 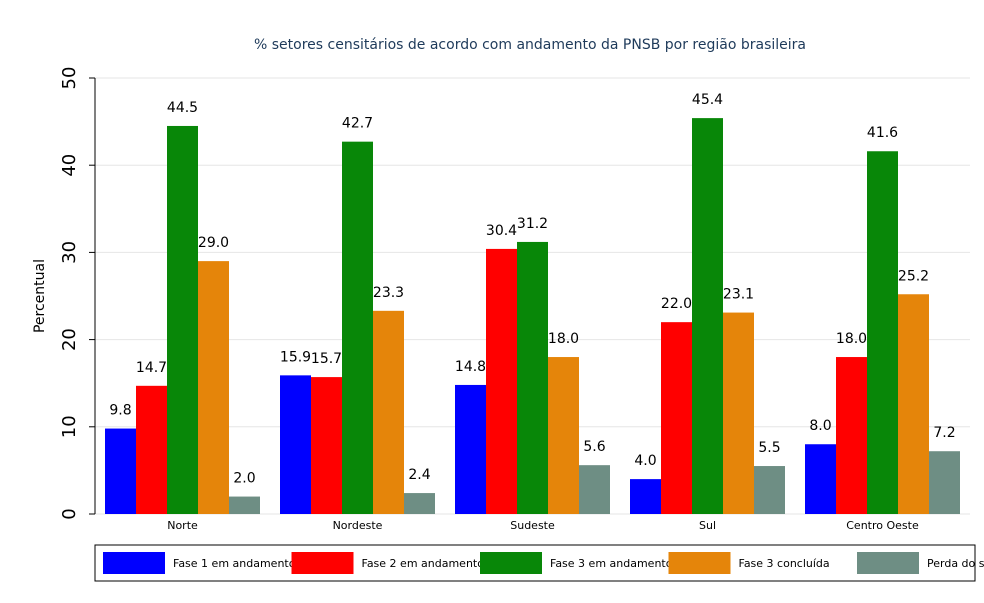 I want to click on value-label: 2.4, so click(x=419, y=475).